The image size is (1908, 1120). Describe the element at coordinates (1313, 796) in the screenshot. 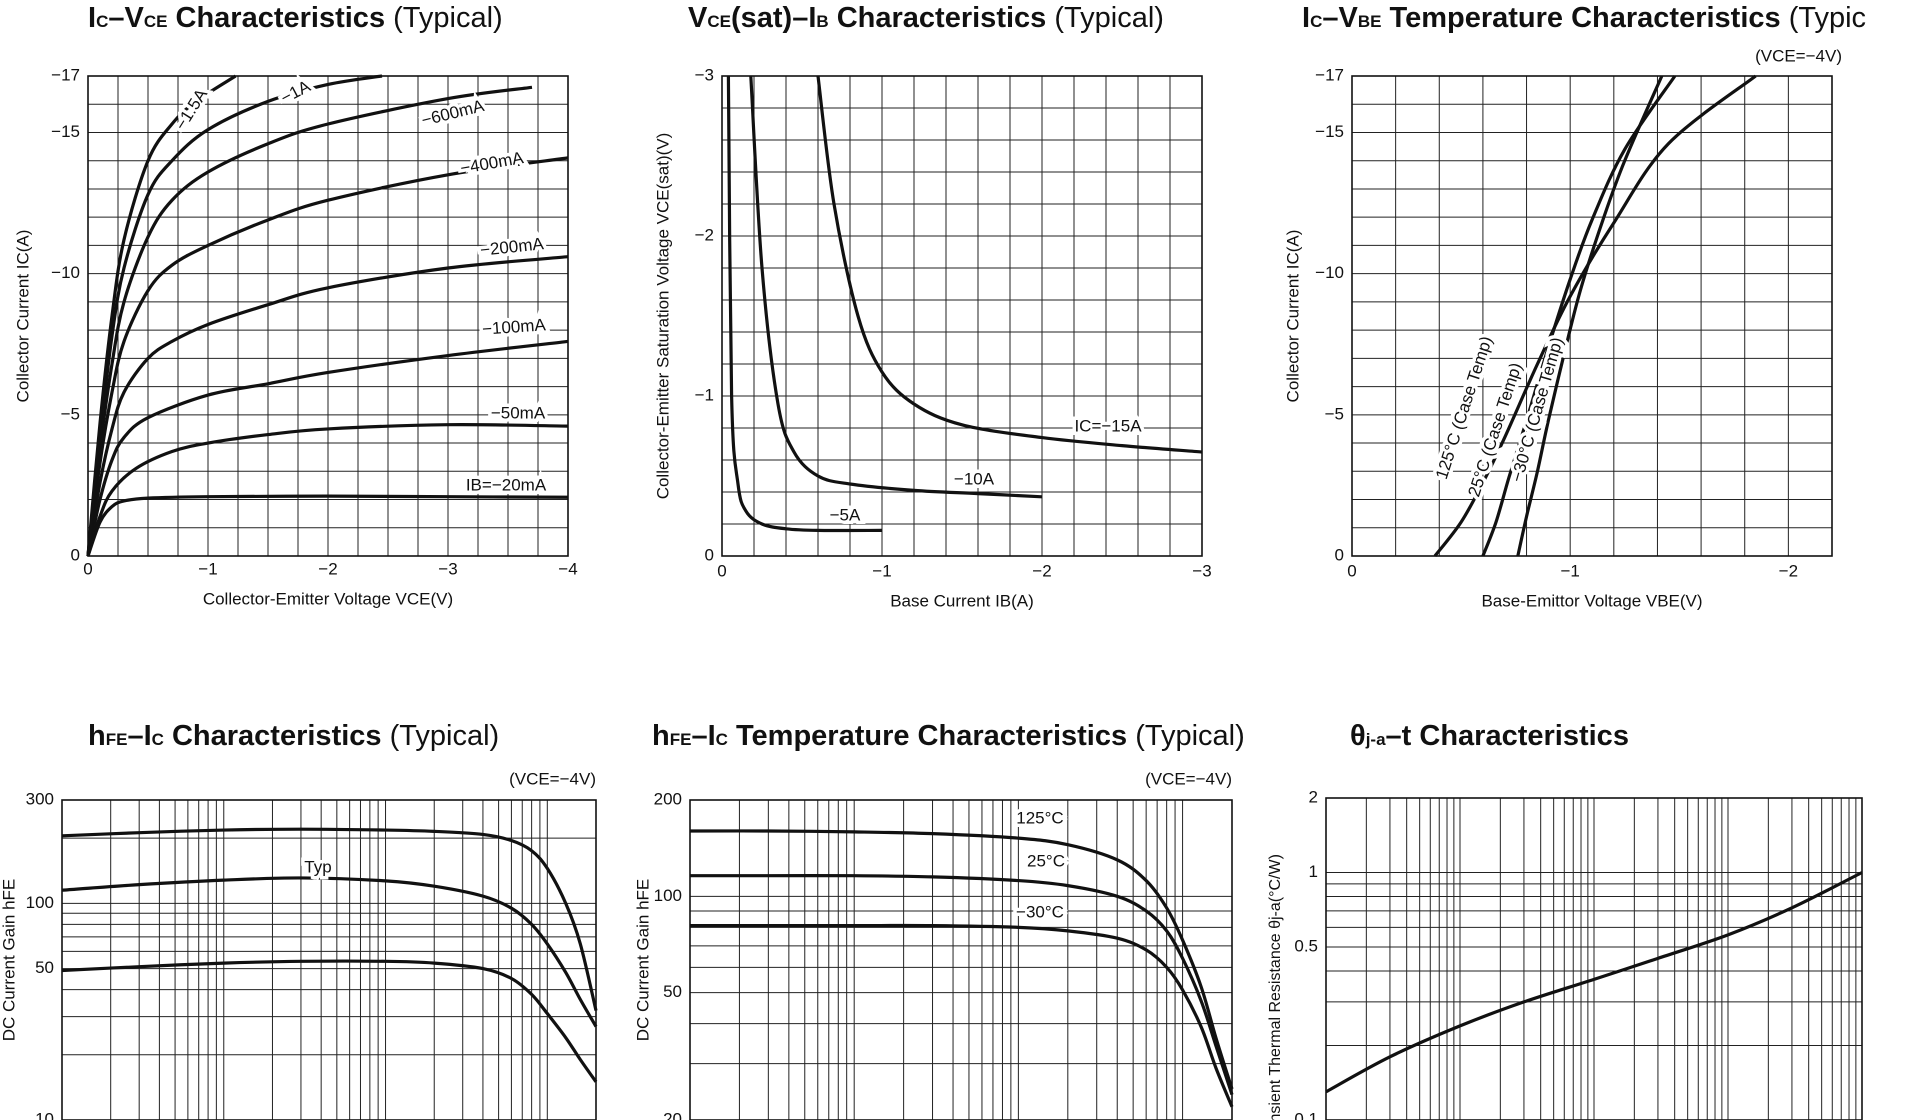

I see `y-tick-label: 2` at that location.